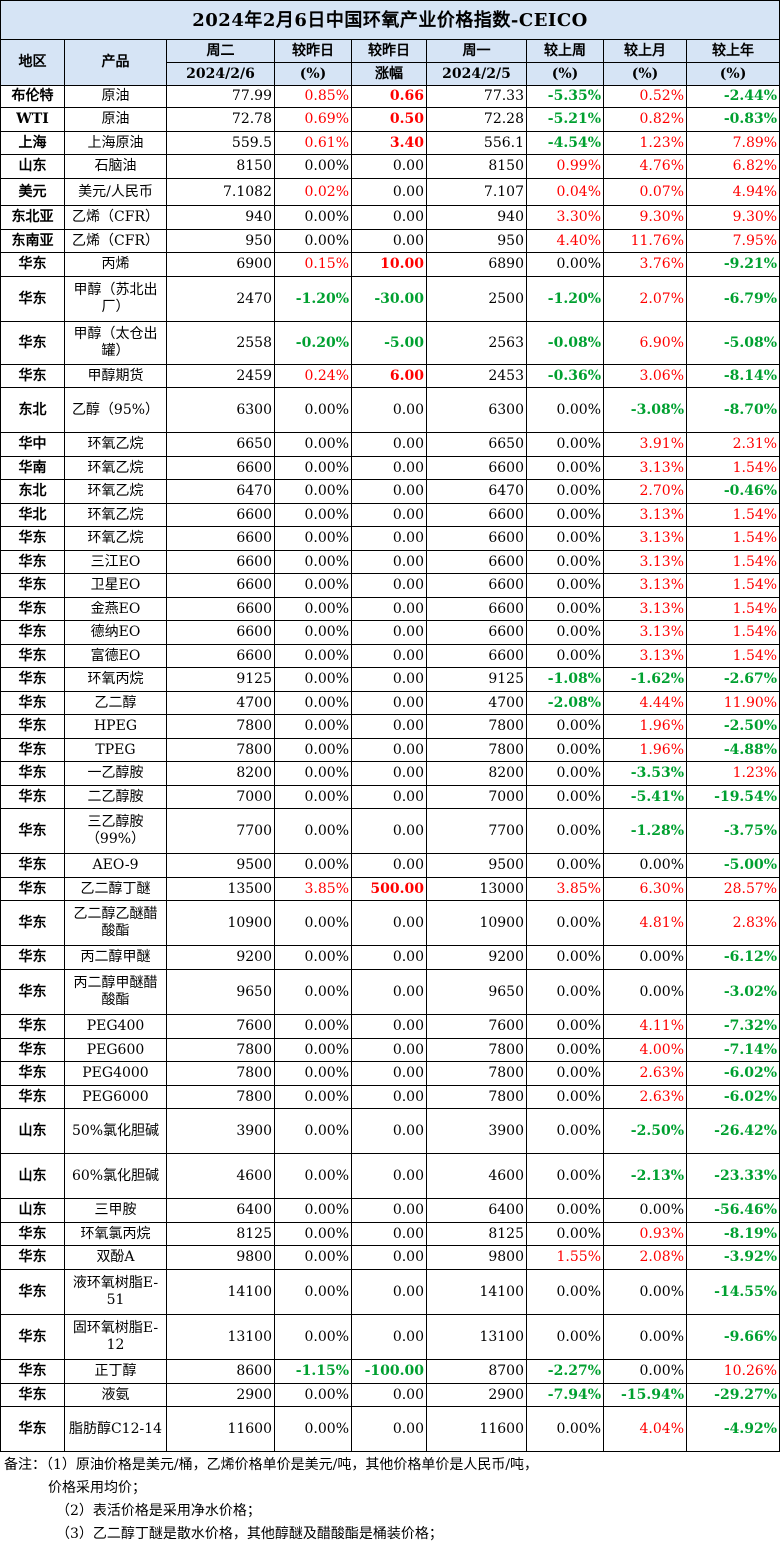 Image resolution: width=780 pixels, height=1568 pixels. I want to click on cell-product: 丙二醇甲醚醋酸酯, so click(115, 992).